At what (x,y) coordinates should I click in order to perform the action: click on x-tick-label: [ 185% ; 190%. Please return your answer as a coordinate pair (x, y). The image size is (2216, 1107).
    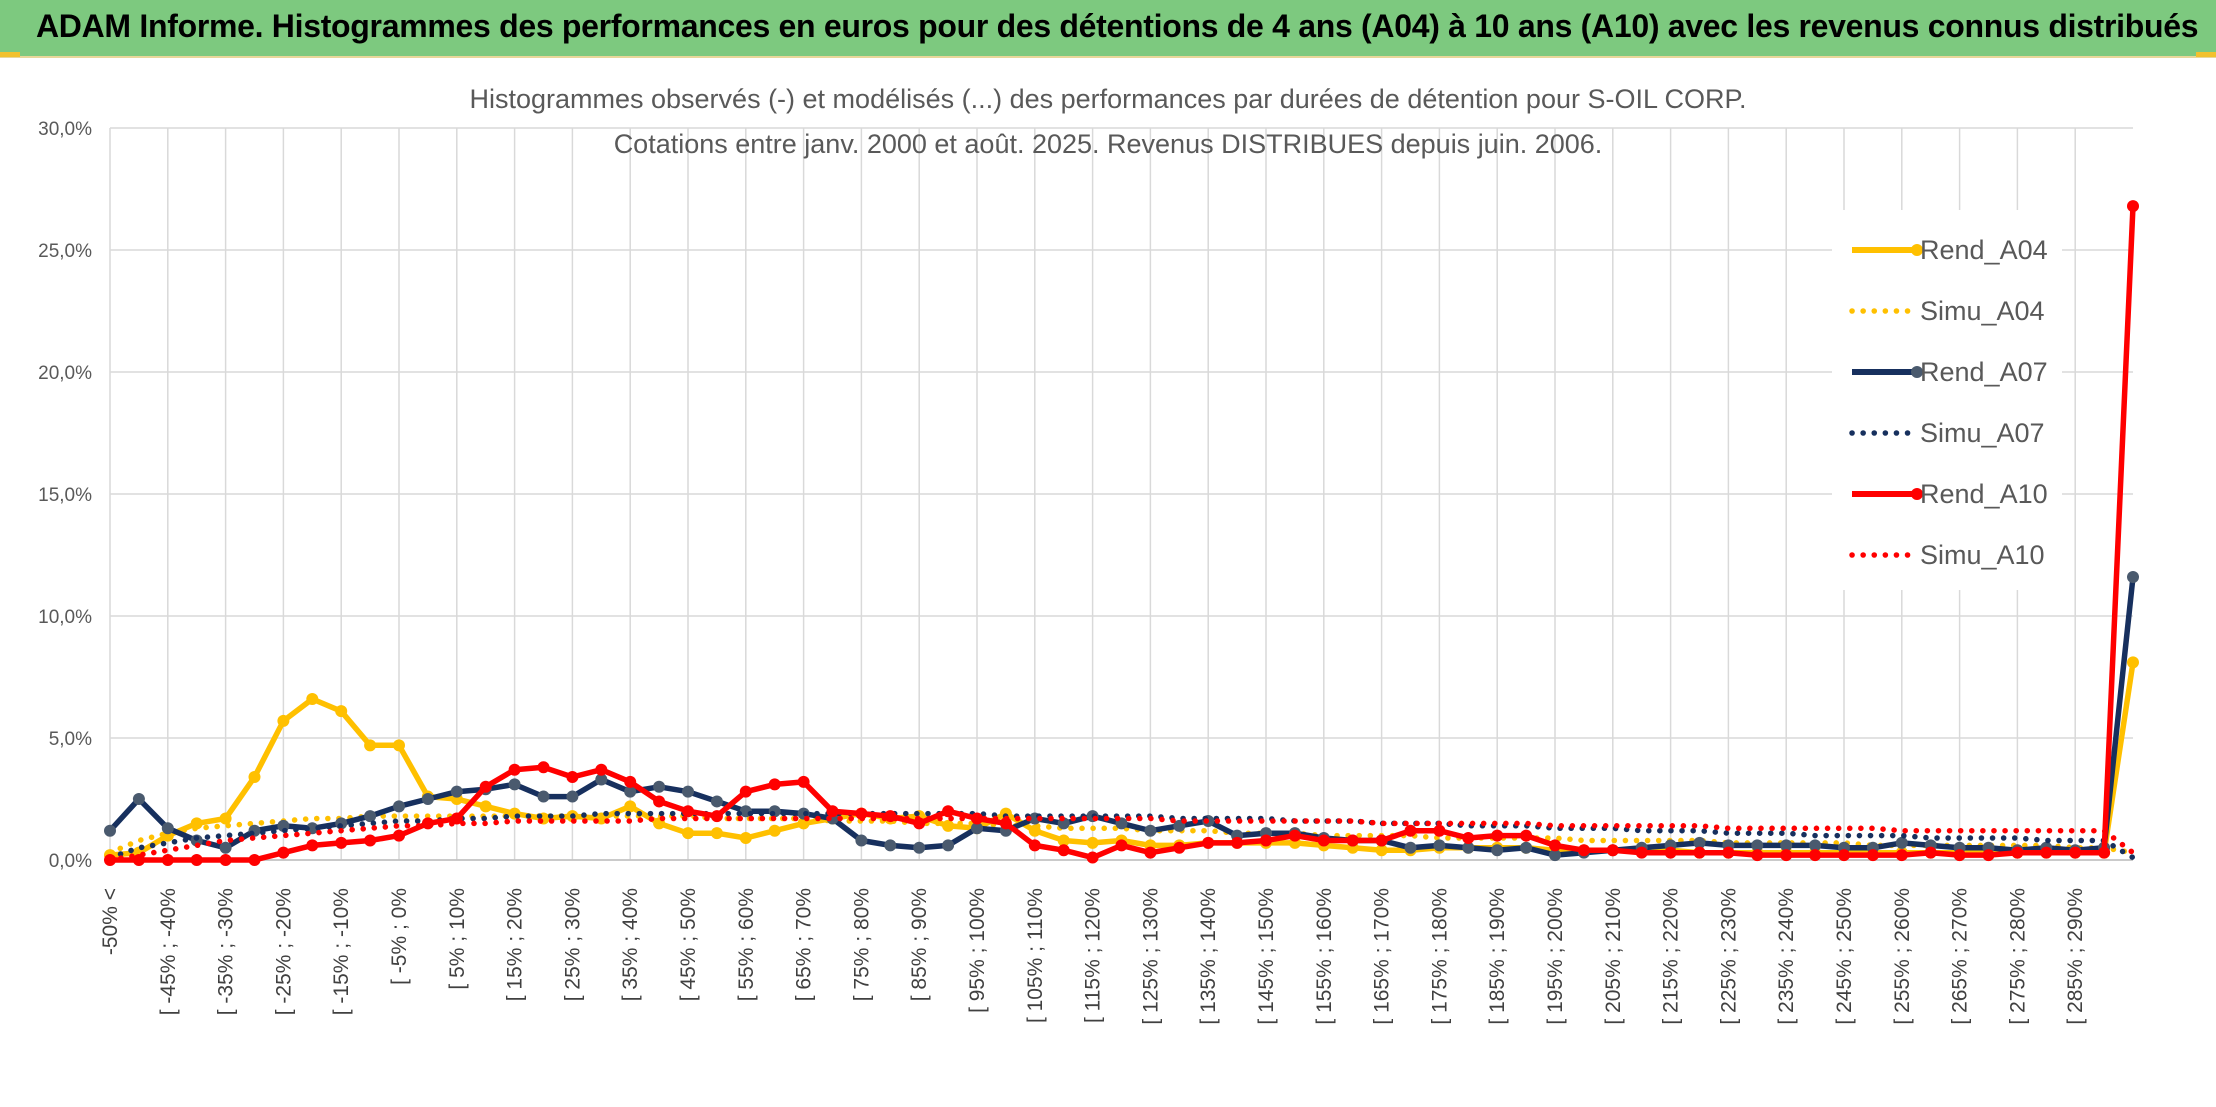
    Looking at the image, I should click on (1497, 956).